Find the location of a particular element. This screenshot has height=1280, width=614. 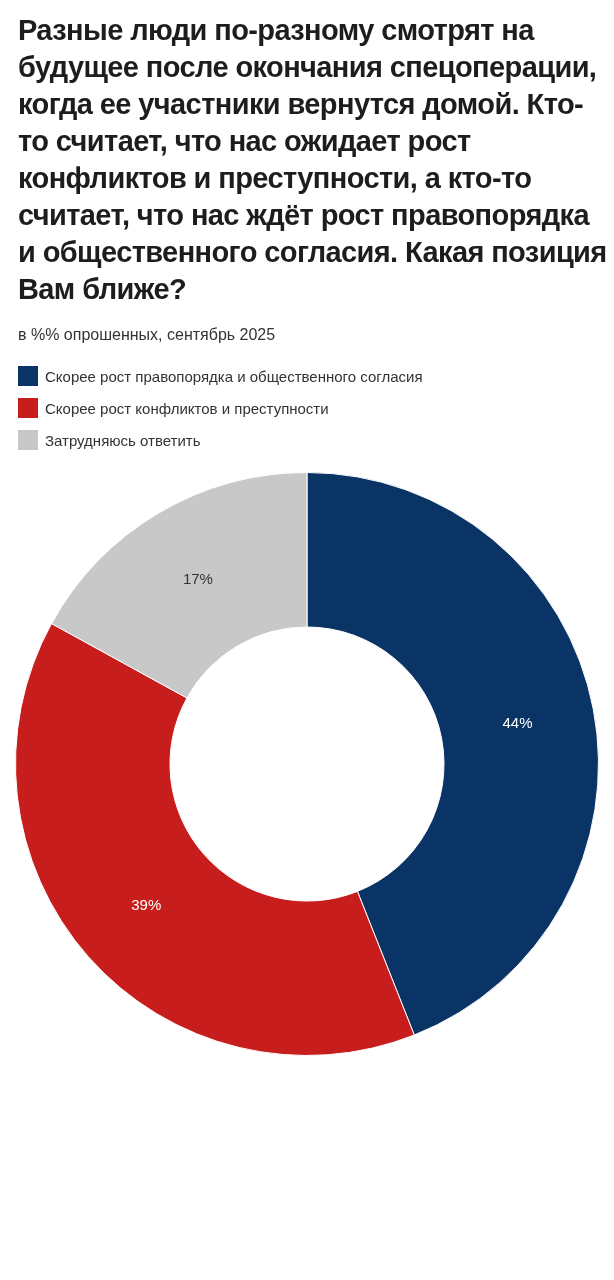

data-label: 17% is located at coordinates (197, 578).